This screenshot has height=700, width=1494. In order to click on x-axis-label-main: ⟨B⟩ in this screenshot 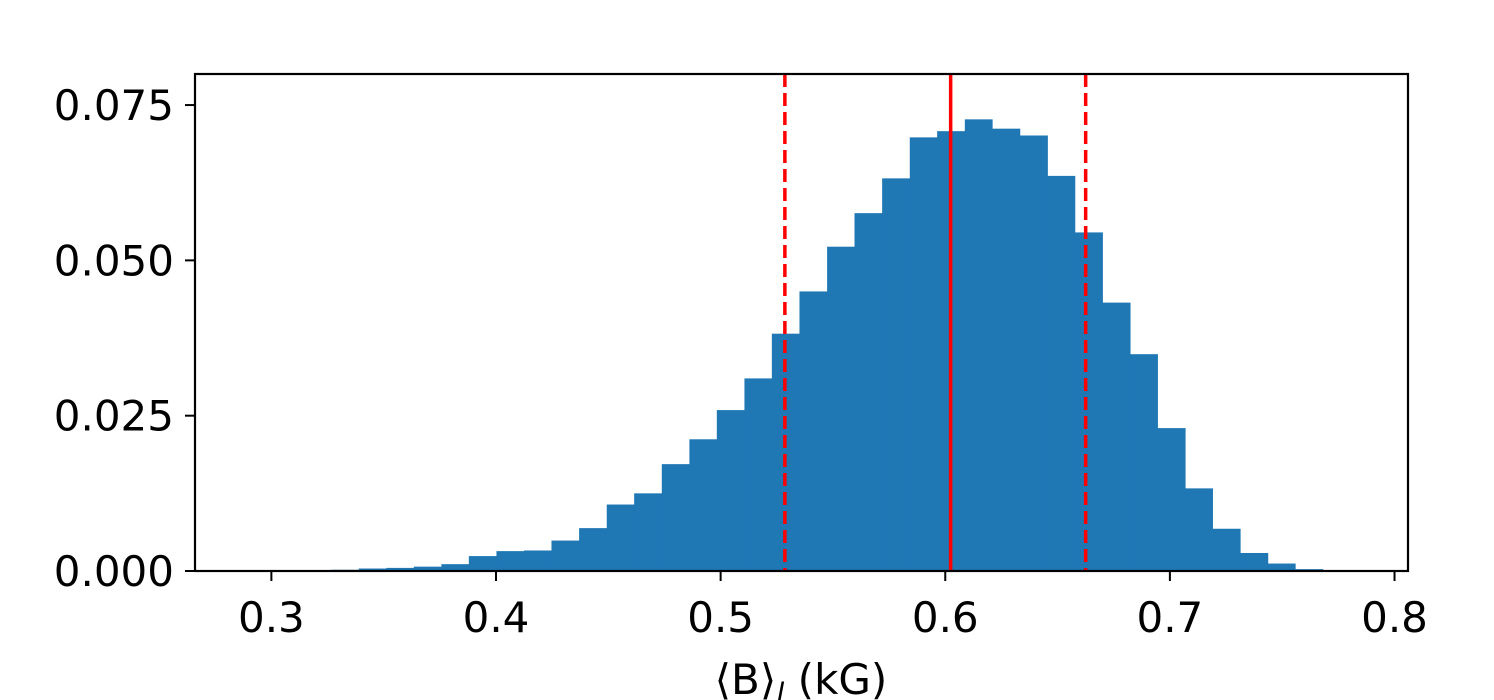, I will do `click(746, 677)`.